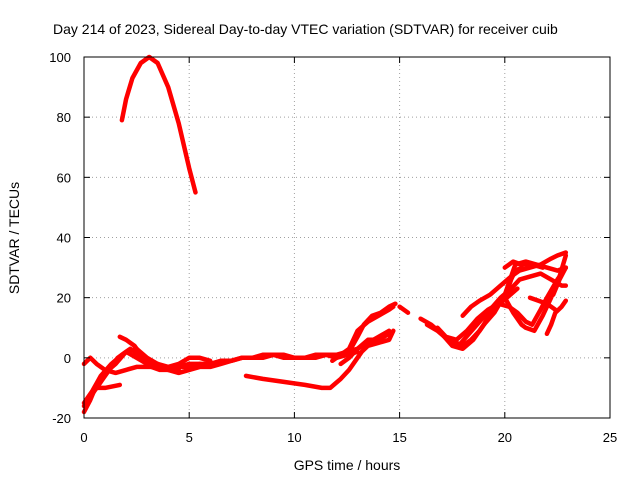 Image resolution: width=640 pixels, height=480 pixels. Describe the element at coordinates (14, 238) in the screenshot. I see `y-axis-label: SDTVAR / TECUs` at that location.